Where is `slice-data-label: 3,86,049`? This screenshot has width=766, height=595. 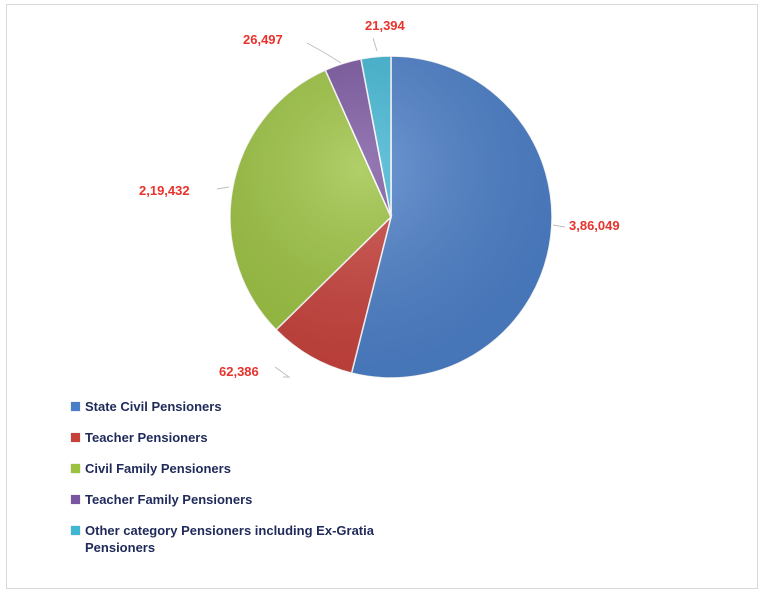
slice-data-label: 3,86,049 is located at coordinates (594, 225).